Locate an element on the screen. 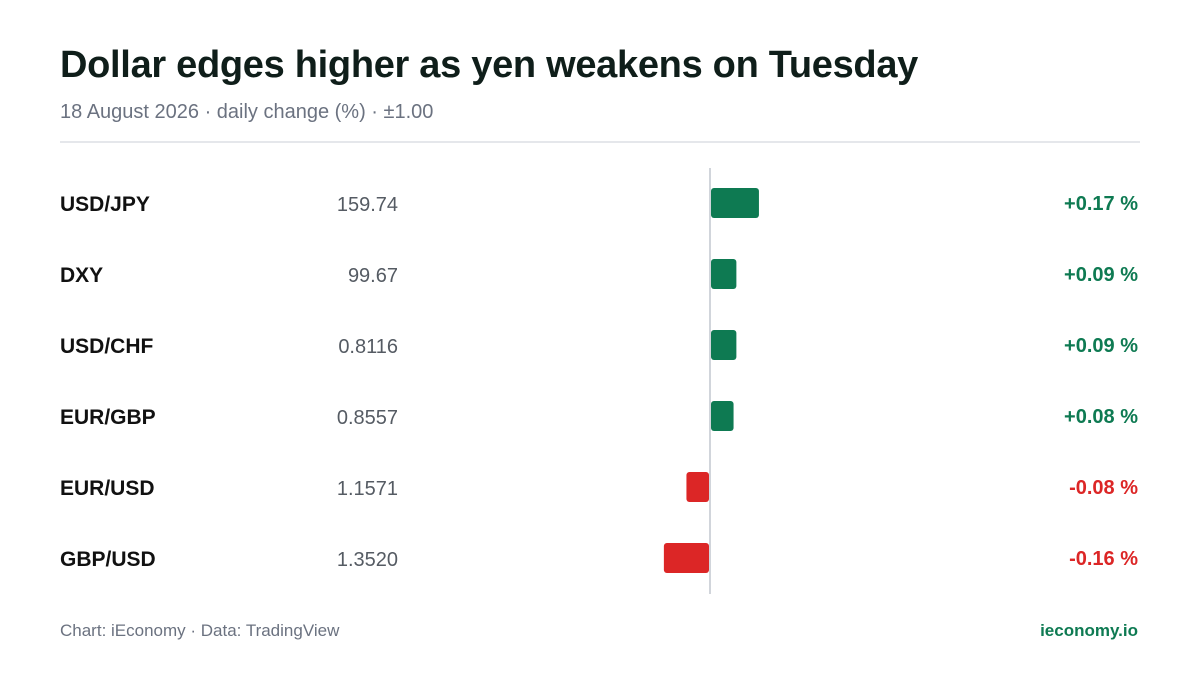 The image size is (1200, 675). price-value: 159.74 is located at coordinates (367, 205).